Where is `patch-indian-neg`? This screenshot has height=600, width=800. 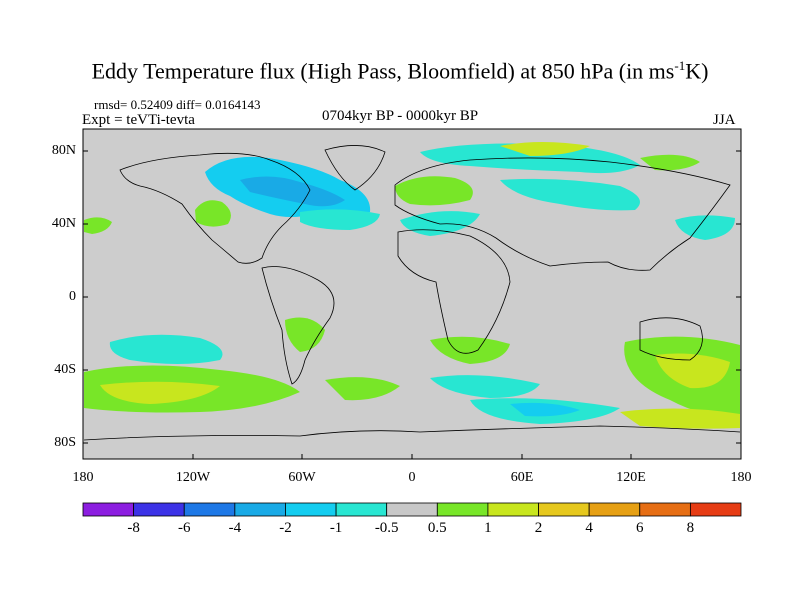 patch-indian-neg is located at coordinates (485, 386).